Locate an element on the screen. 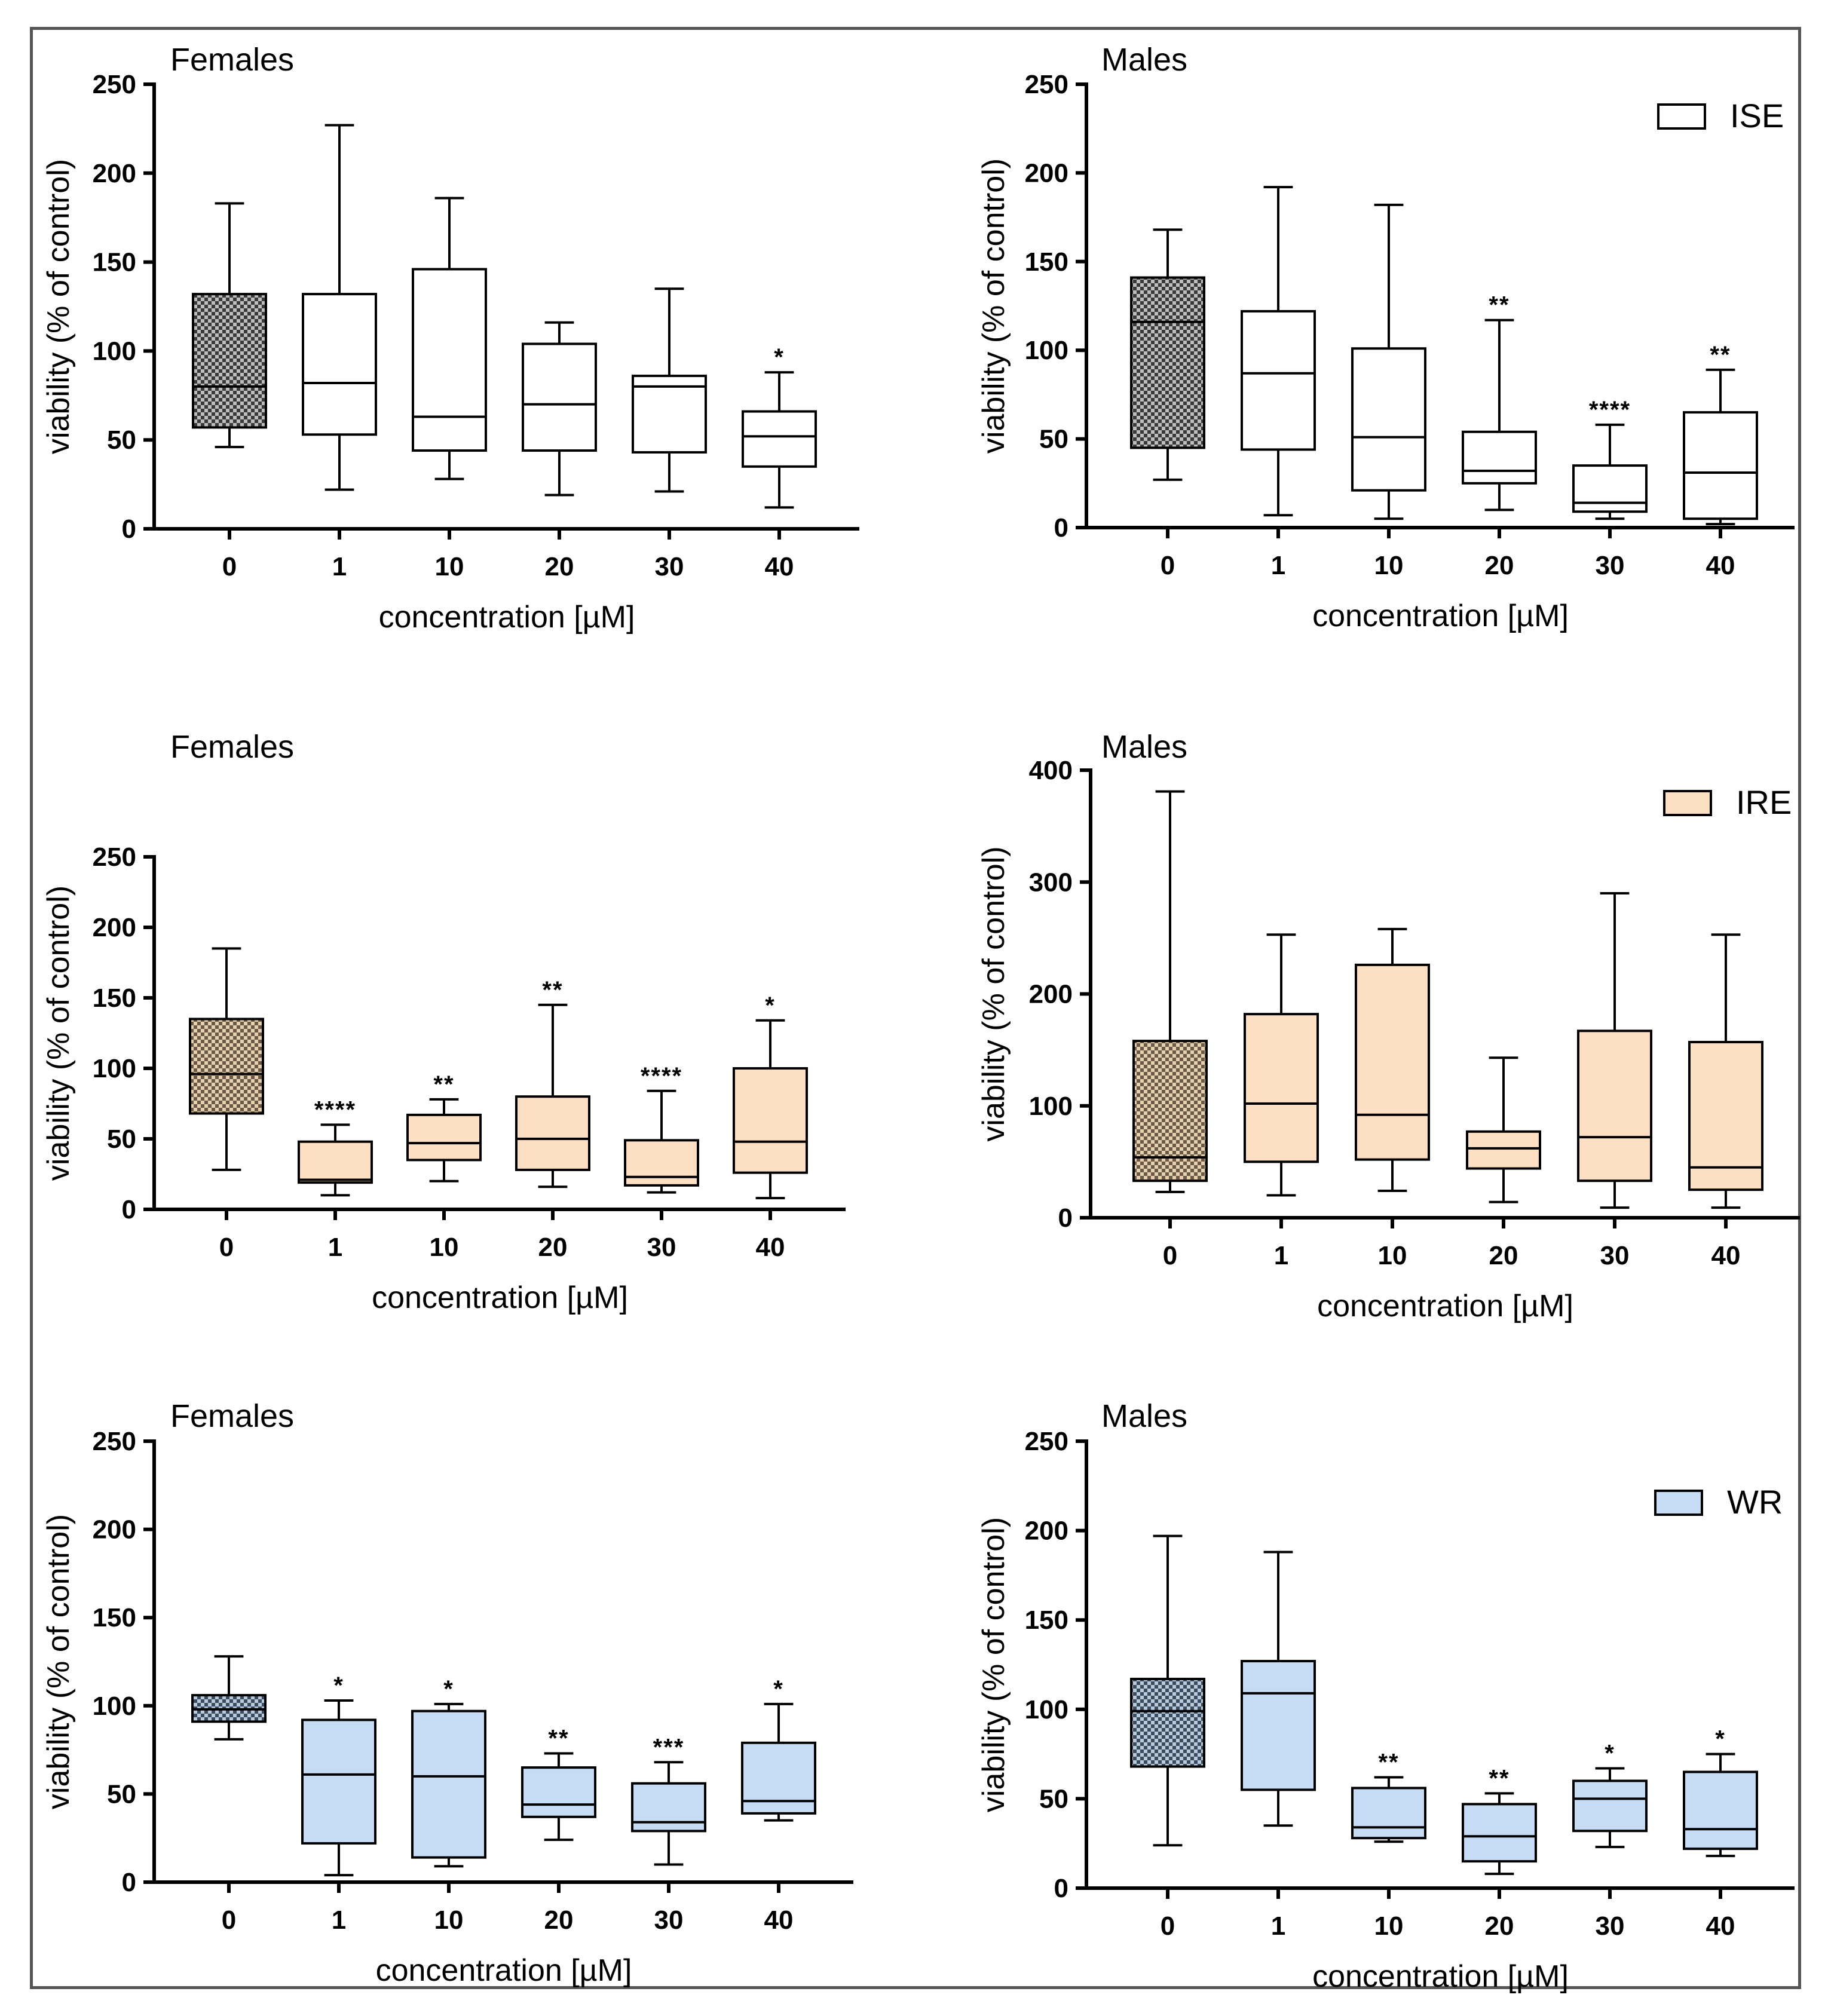 The image size is (1831, 2016). box-30: *** is located at coordinates (669, 1800).